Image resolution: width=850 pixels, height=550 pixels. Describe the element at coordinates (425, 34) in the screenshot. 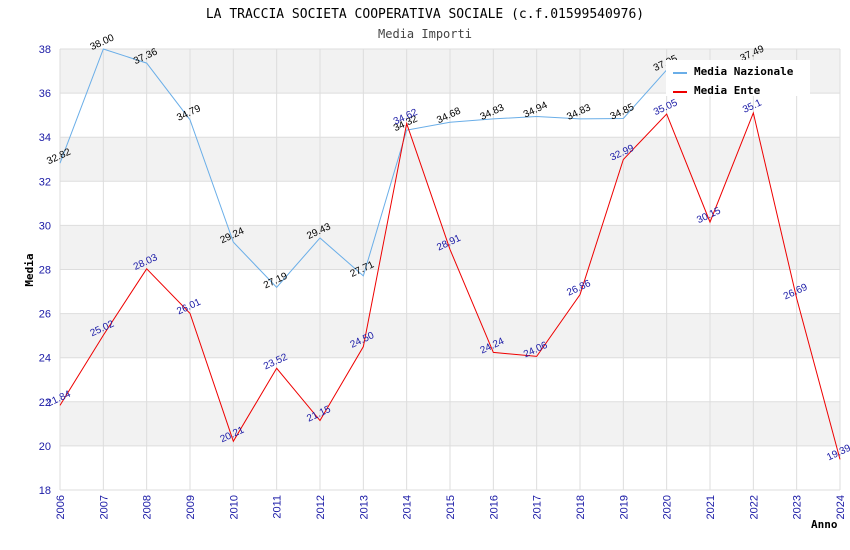

I see `chart-subtitle: Media Importi` at that location.